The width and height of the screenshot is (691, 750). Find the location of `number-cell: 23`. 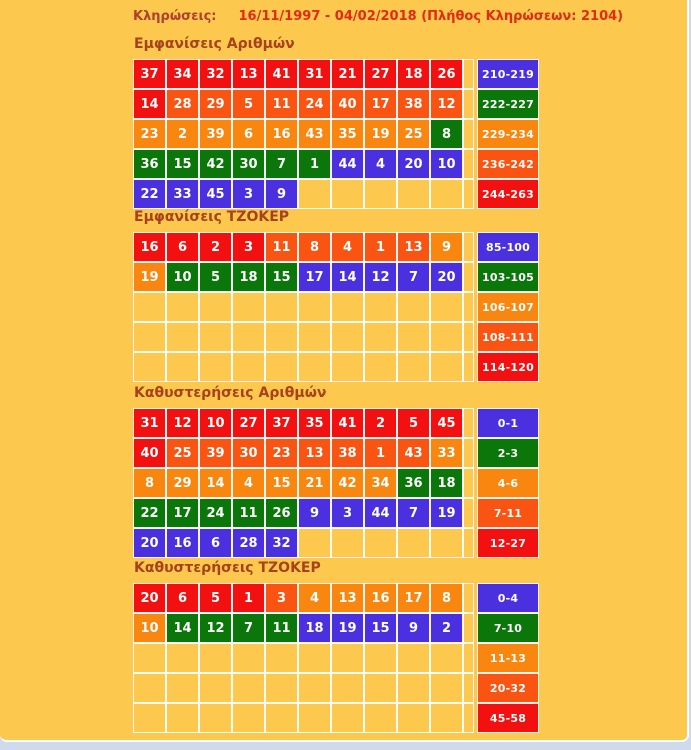

number-cell: 23 is located at coordinates (281, 453).